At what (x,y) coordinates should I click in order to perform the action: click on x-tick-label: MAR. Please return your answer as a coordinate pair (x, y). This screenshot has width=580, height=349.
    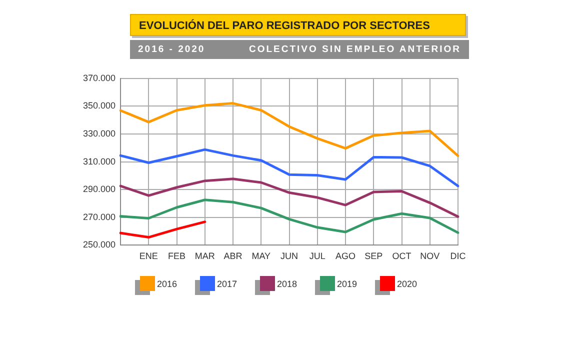
    Looking at the image, I should click on (205, 256).